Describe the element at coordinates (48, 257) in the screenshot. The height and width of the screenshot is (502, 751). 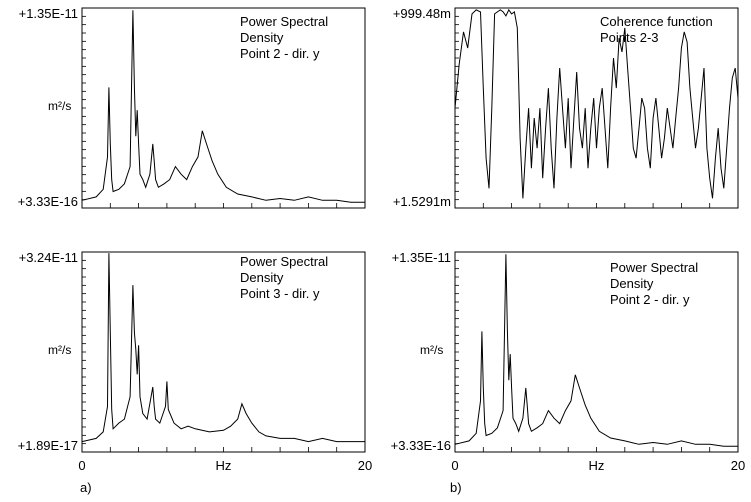
I see `y-top-label: +3.24E-11` at that location.